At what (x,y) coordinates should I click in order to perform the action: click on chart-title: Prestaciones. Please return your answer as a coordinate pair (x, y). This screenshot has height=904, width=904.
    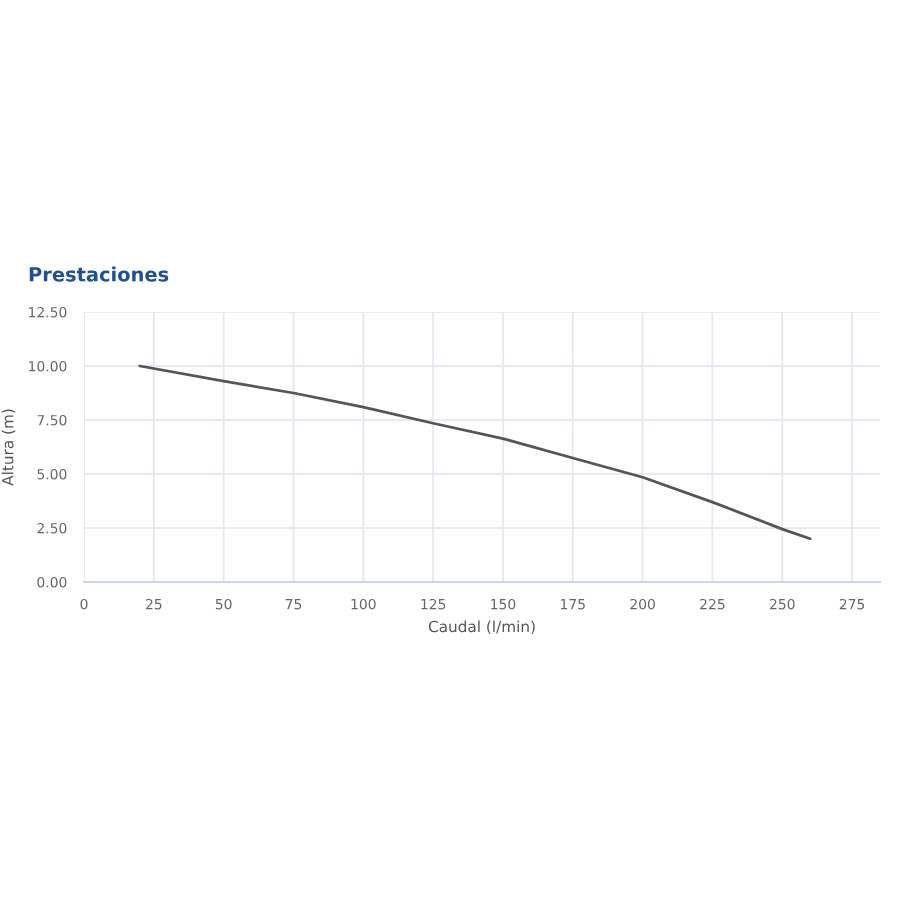
    Looking at the image, I should click on (99, 274).